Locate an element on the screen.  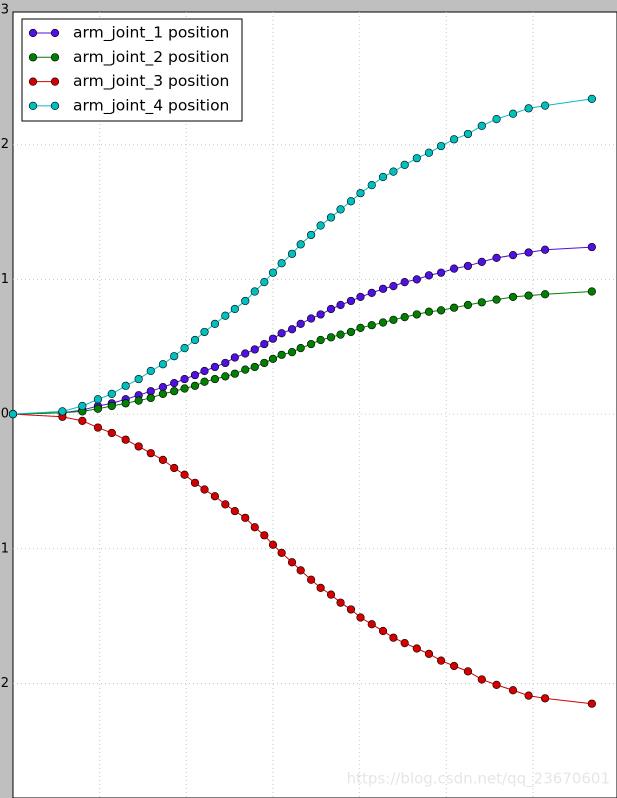
legend-label: arm_joint_4 position is located at coordinates (151, 105).